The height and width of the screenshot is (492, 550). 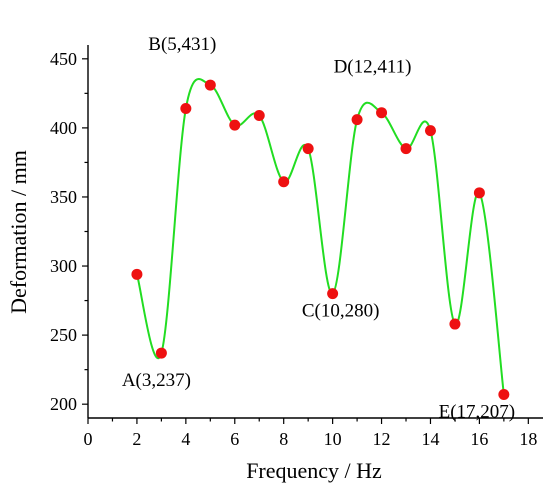 I want to click on y-tick-label: 350, so click(x=63, y=197).